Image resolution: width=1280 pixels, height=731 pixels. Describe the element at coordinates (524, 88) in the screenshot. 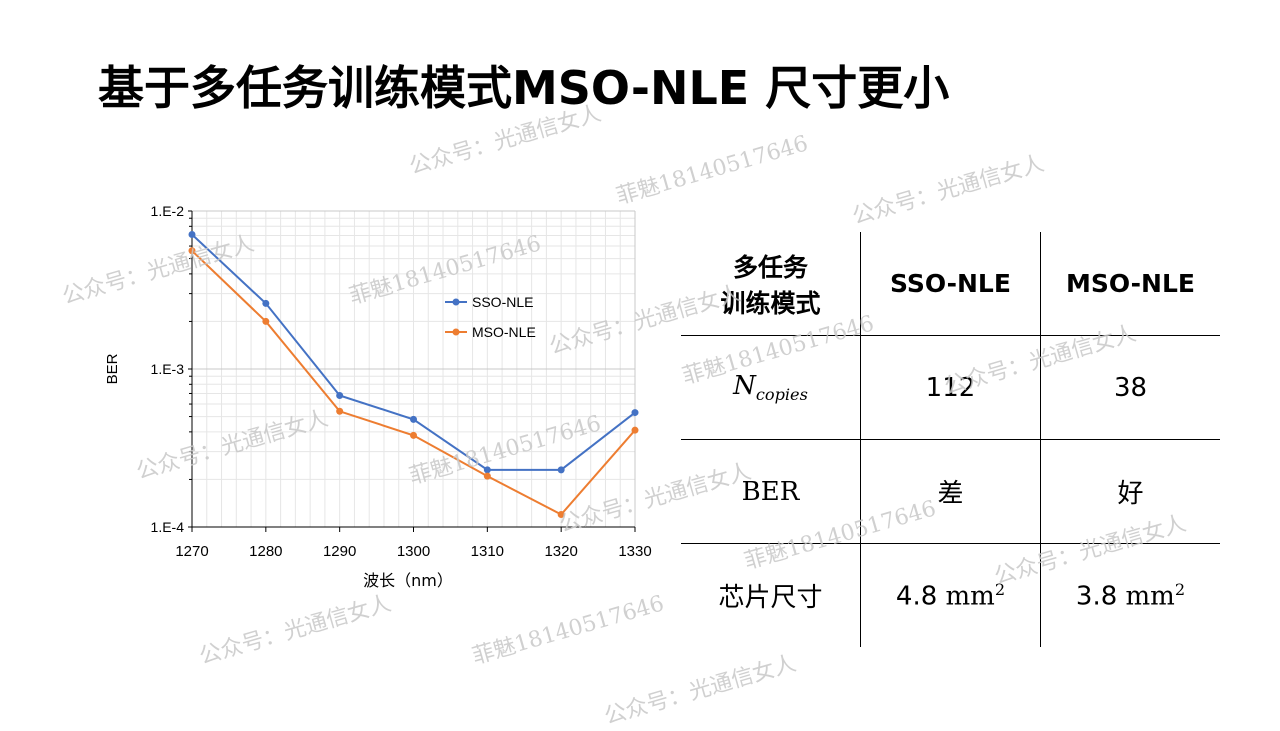

I see `slide-title: 基于多任务训练模式MSO-NLE 尺寸更小` at that location.